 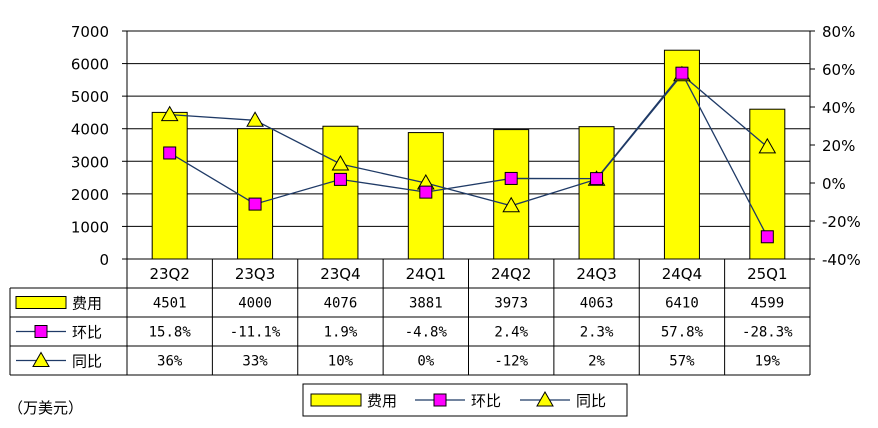 What do you see at coordinates (90, 227) in the screenshot?
I see `left-tick-label: 1000` at bounding box center [90, 227].